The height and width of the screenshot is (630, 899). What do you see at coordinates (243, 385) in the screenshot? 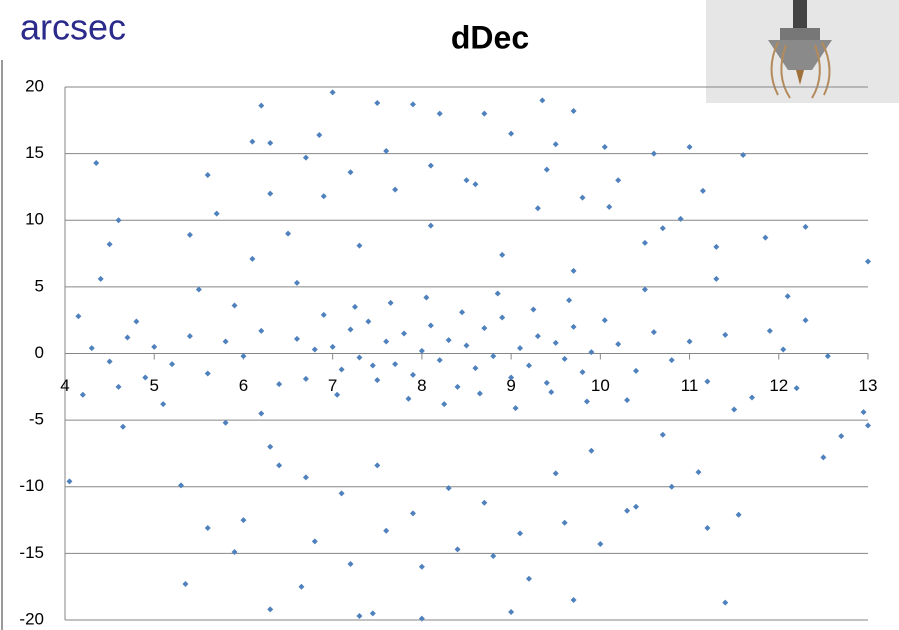
I see `x-tick-label: 6` at bounding box center [243, 385].